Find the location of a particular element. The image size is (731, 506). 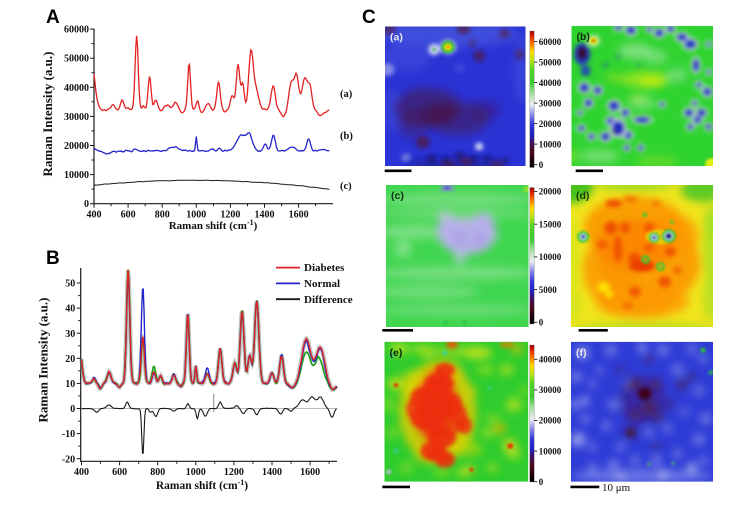

svg-text: 10 is located at coordinates (70, 384).